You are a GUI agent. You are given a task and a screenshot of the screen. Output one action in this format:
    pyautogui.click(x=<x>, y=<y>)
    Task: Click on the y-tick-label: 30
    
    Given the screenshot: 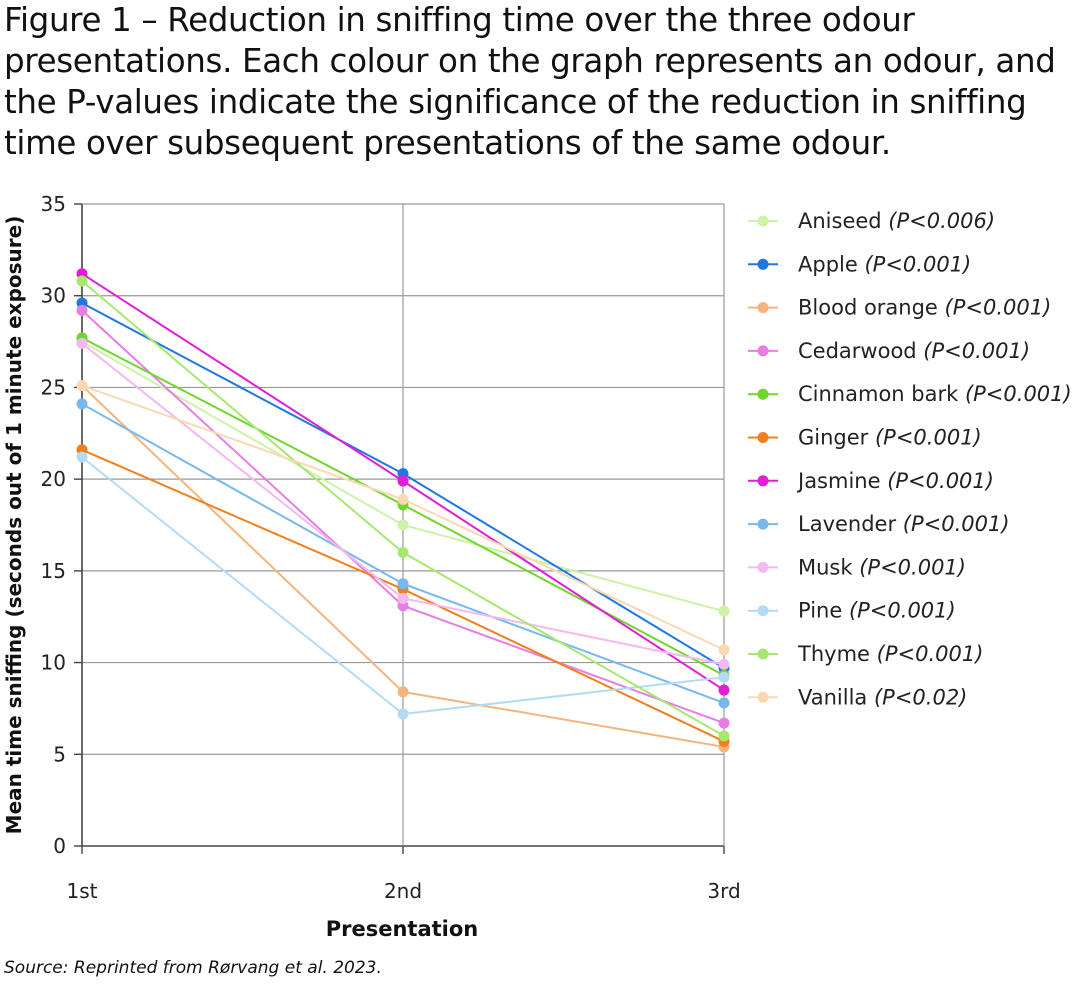 What is the action you would take?
    pyautogui.click(x=53, y=296)
    